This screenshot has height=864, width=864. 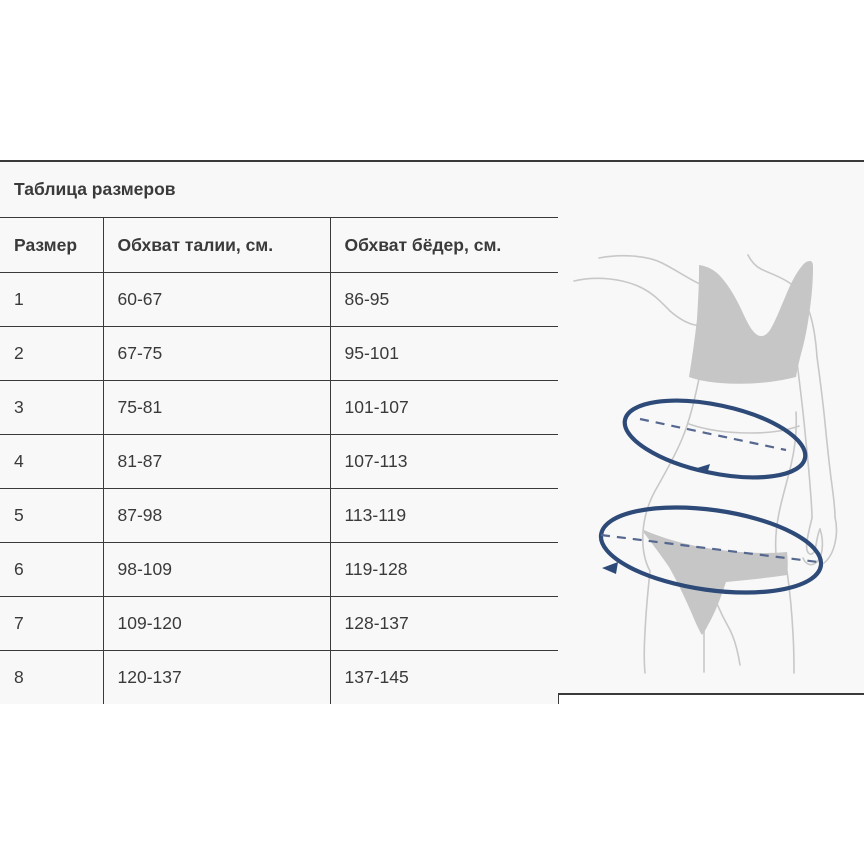 What do you see at coordinates (52, 623) in the screenshot?
I see `cell-size: 7` at bounding box center [52, 623].